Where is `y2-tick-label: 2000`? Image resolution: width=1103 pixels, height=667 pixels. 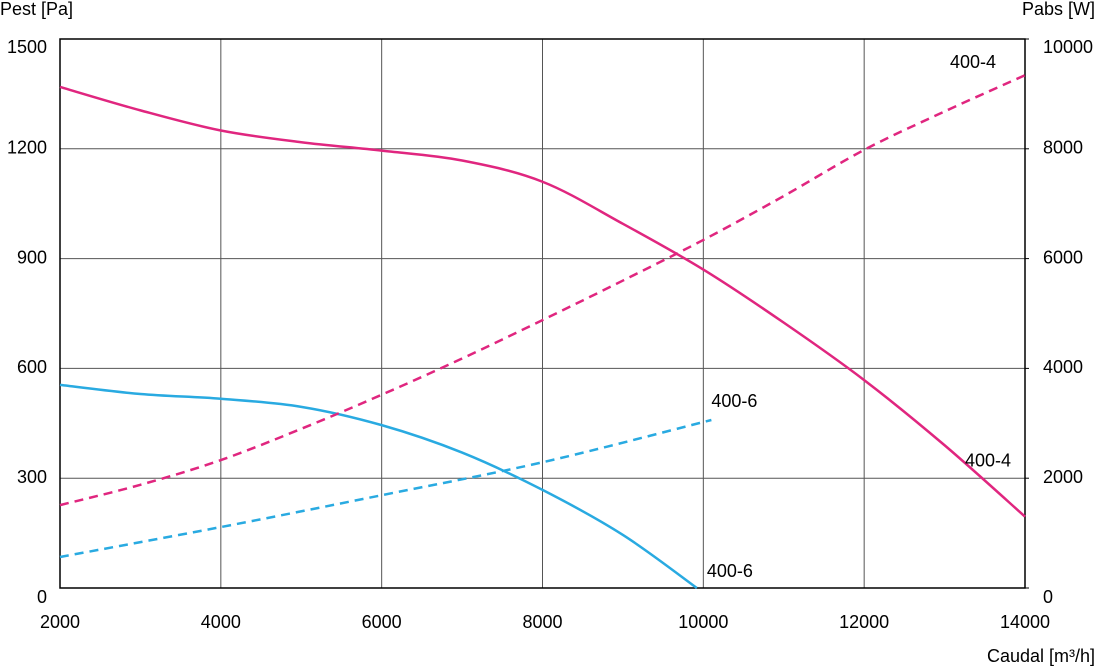 y2-tick-label: 2000 is located at coordinates (1063, 477).